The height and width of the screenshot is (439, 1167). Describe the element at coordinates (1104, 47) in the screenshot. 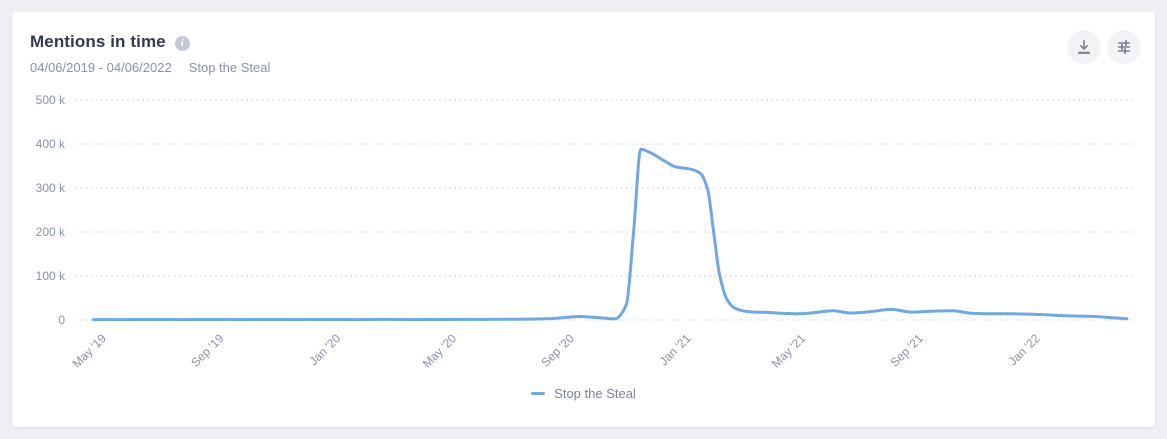

I see `card-actions` at that location.